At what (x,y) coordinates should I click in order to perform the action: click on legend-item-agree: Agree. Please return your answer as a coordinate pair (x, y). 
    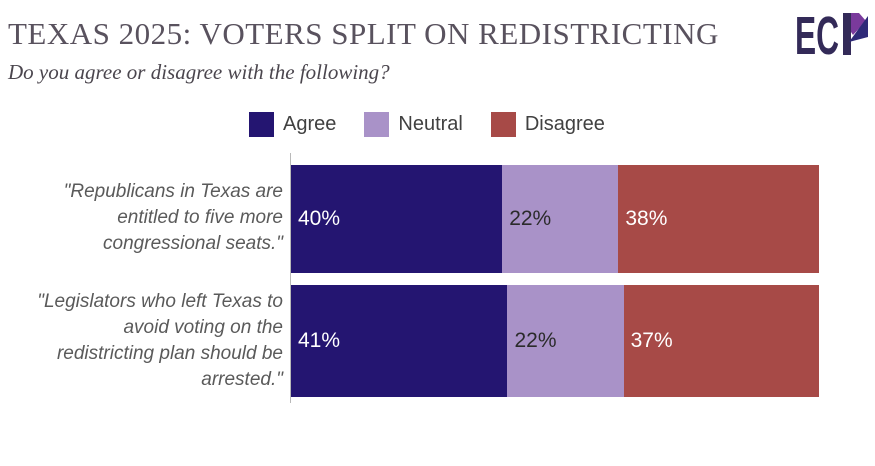
    Looking at the image, I should click on (292, 124).